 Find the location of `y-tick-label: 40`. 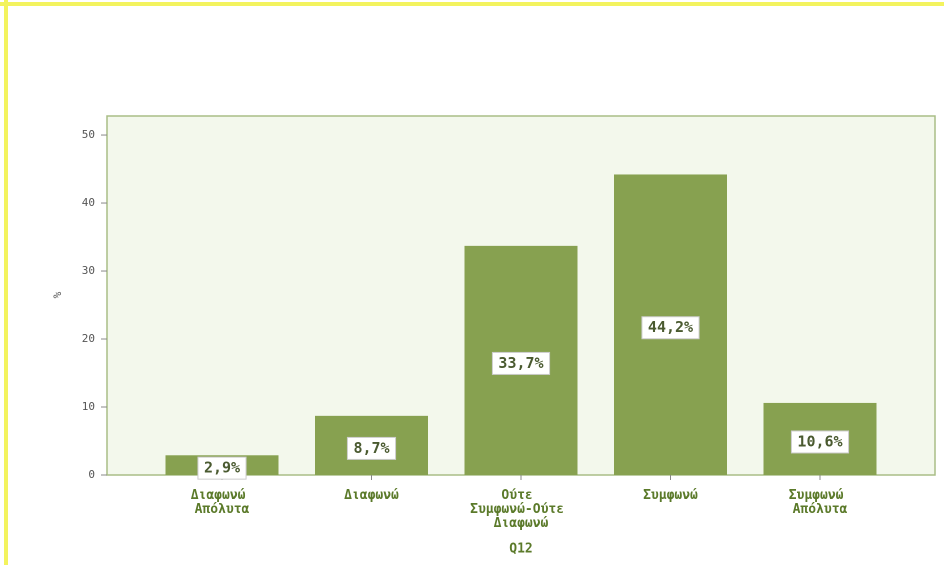

y-tick-label: 40 is located at coordinates (88, 202).